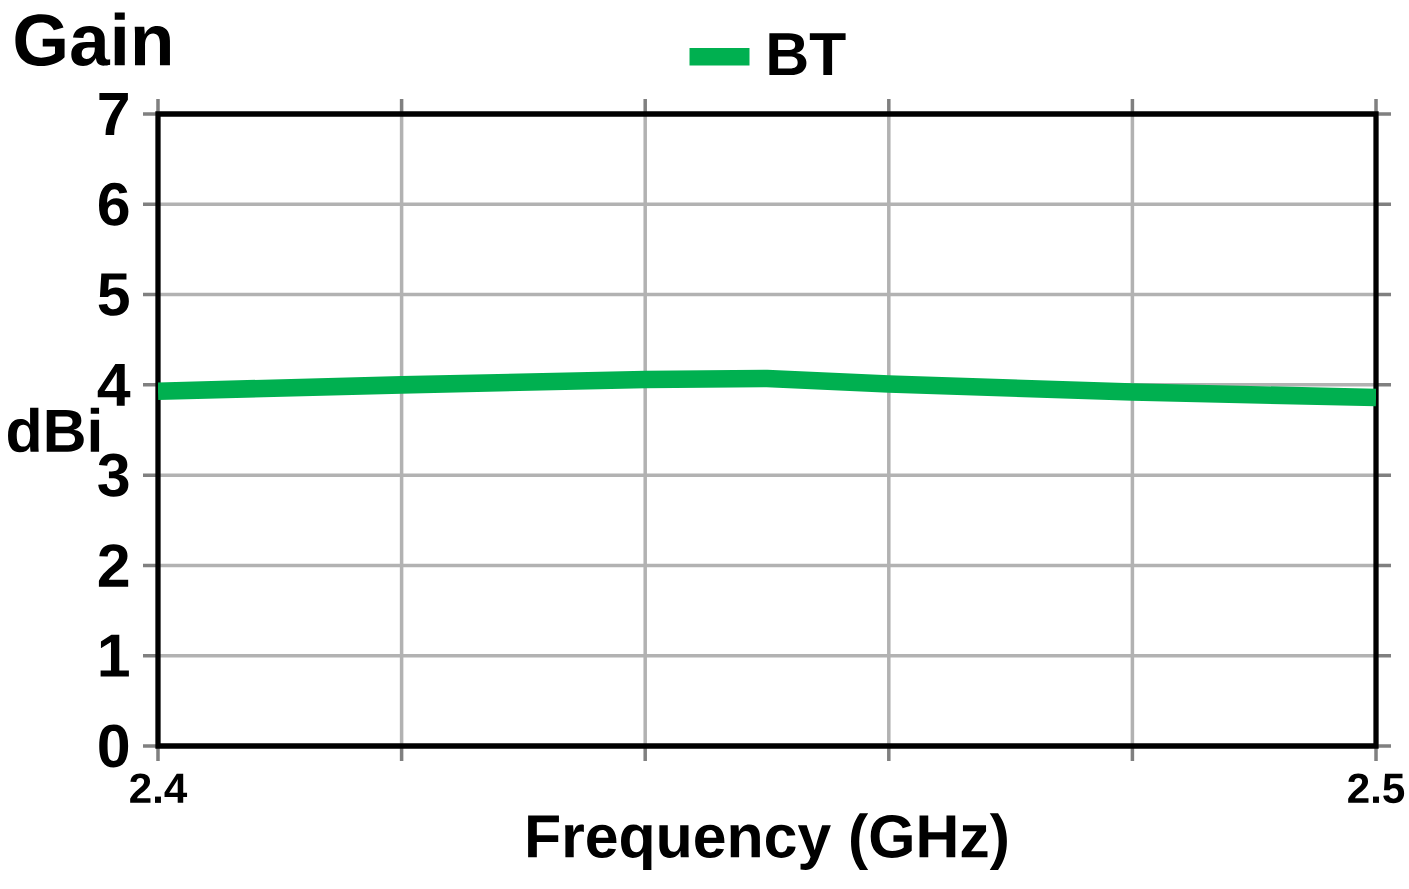 This screenshot has width=1409, height=889. What do you see at coordinates (92, 39) in the screenshot?
I see `chart-title: Gain` at bounding box center [92, 39].